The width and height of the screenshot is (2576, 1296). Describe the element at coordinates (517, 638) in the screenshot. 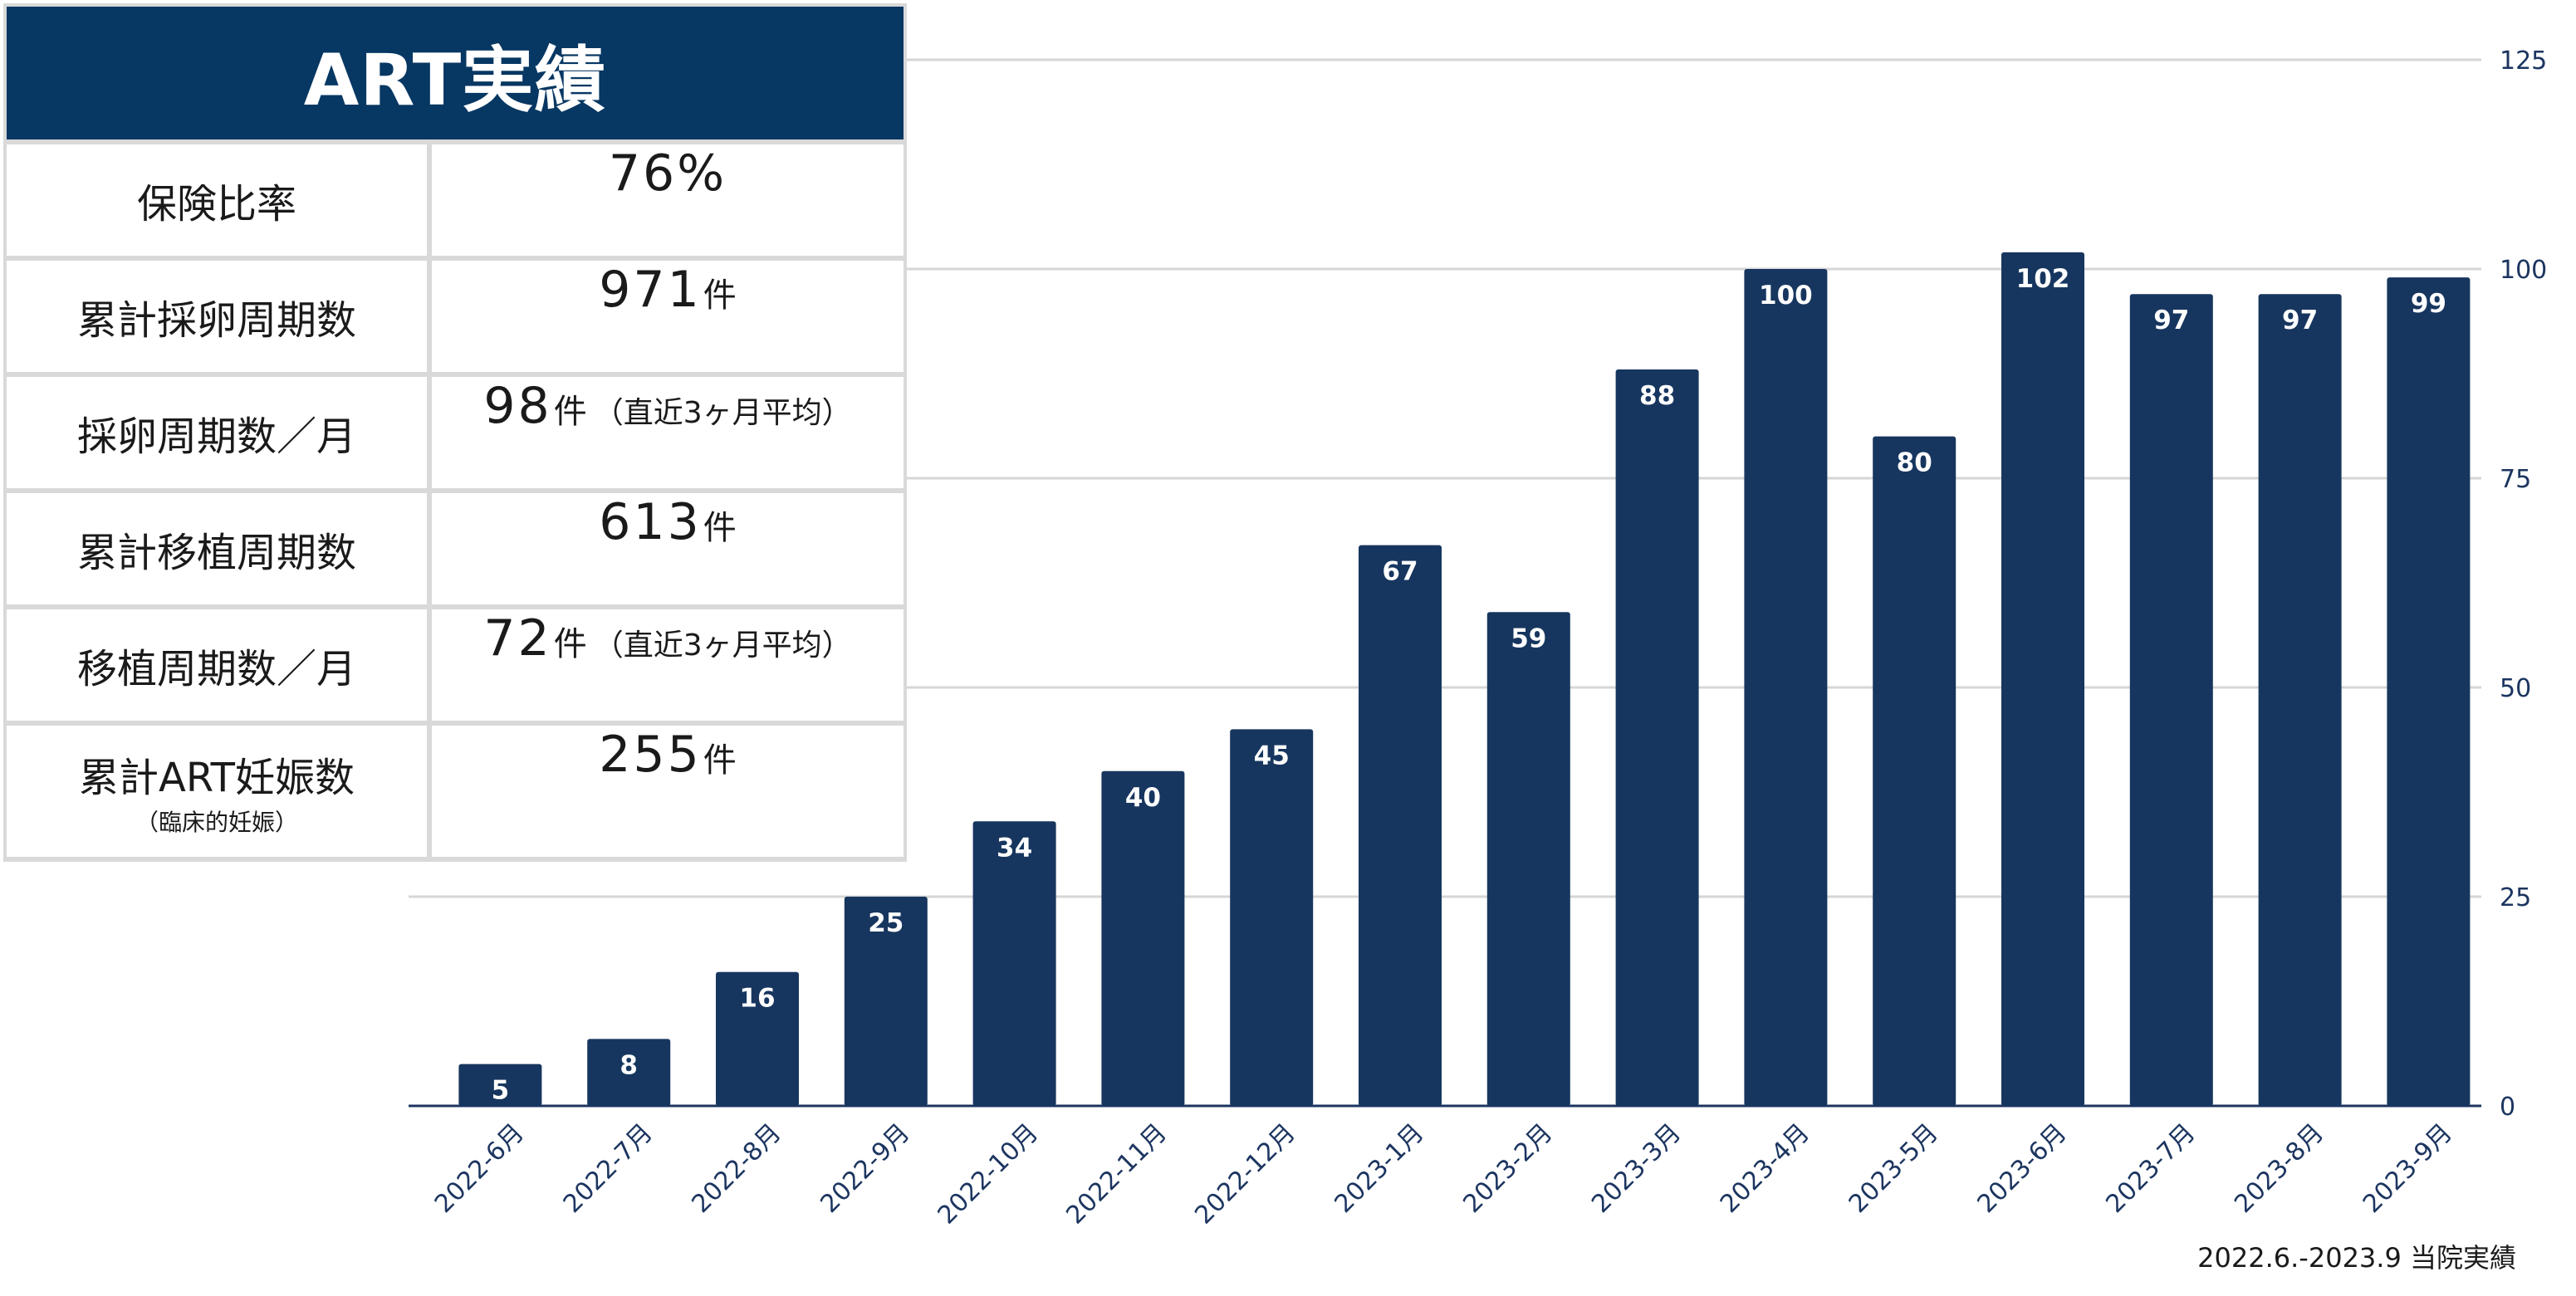

I see `stat-number: 72` at that location.